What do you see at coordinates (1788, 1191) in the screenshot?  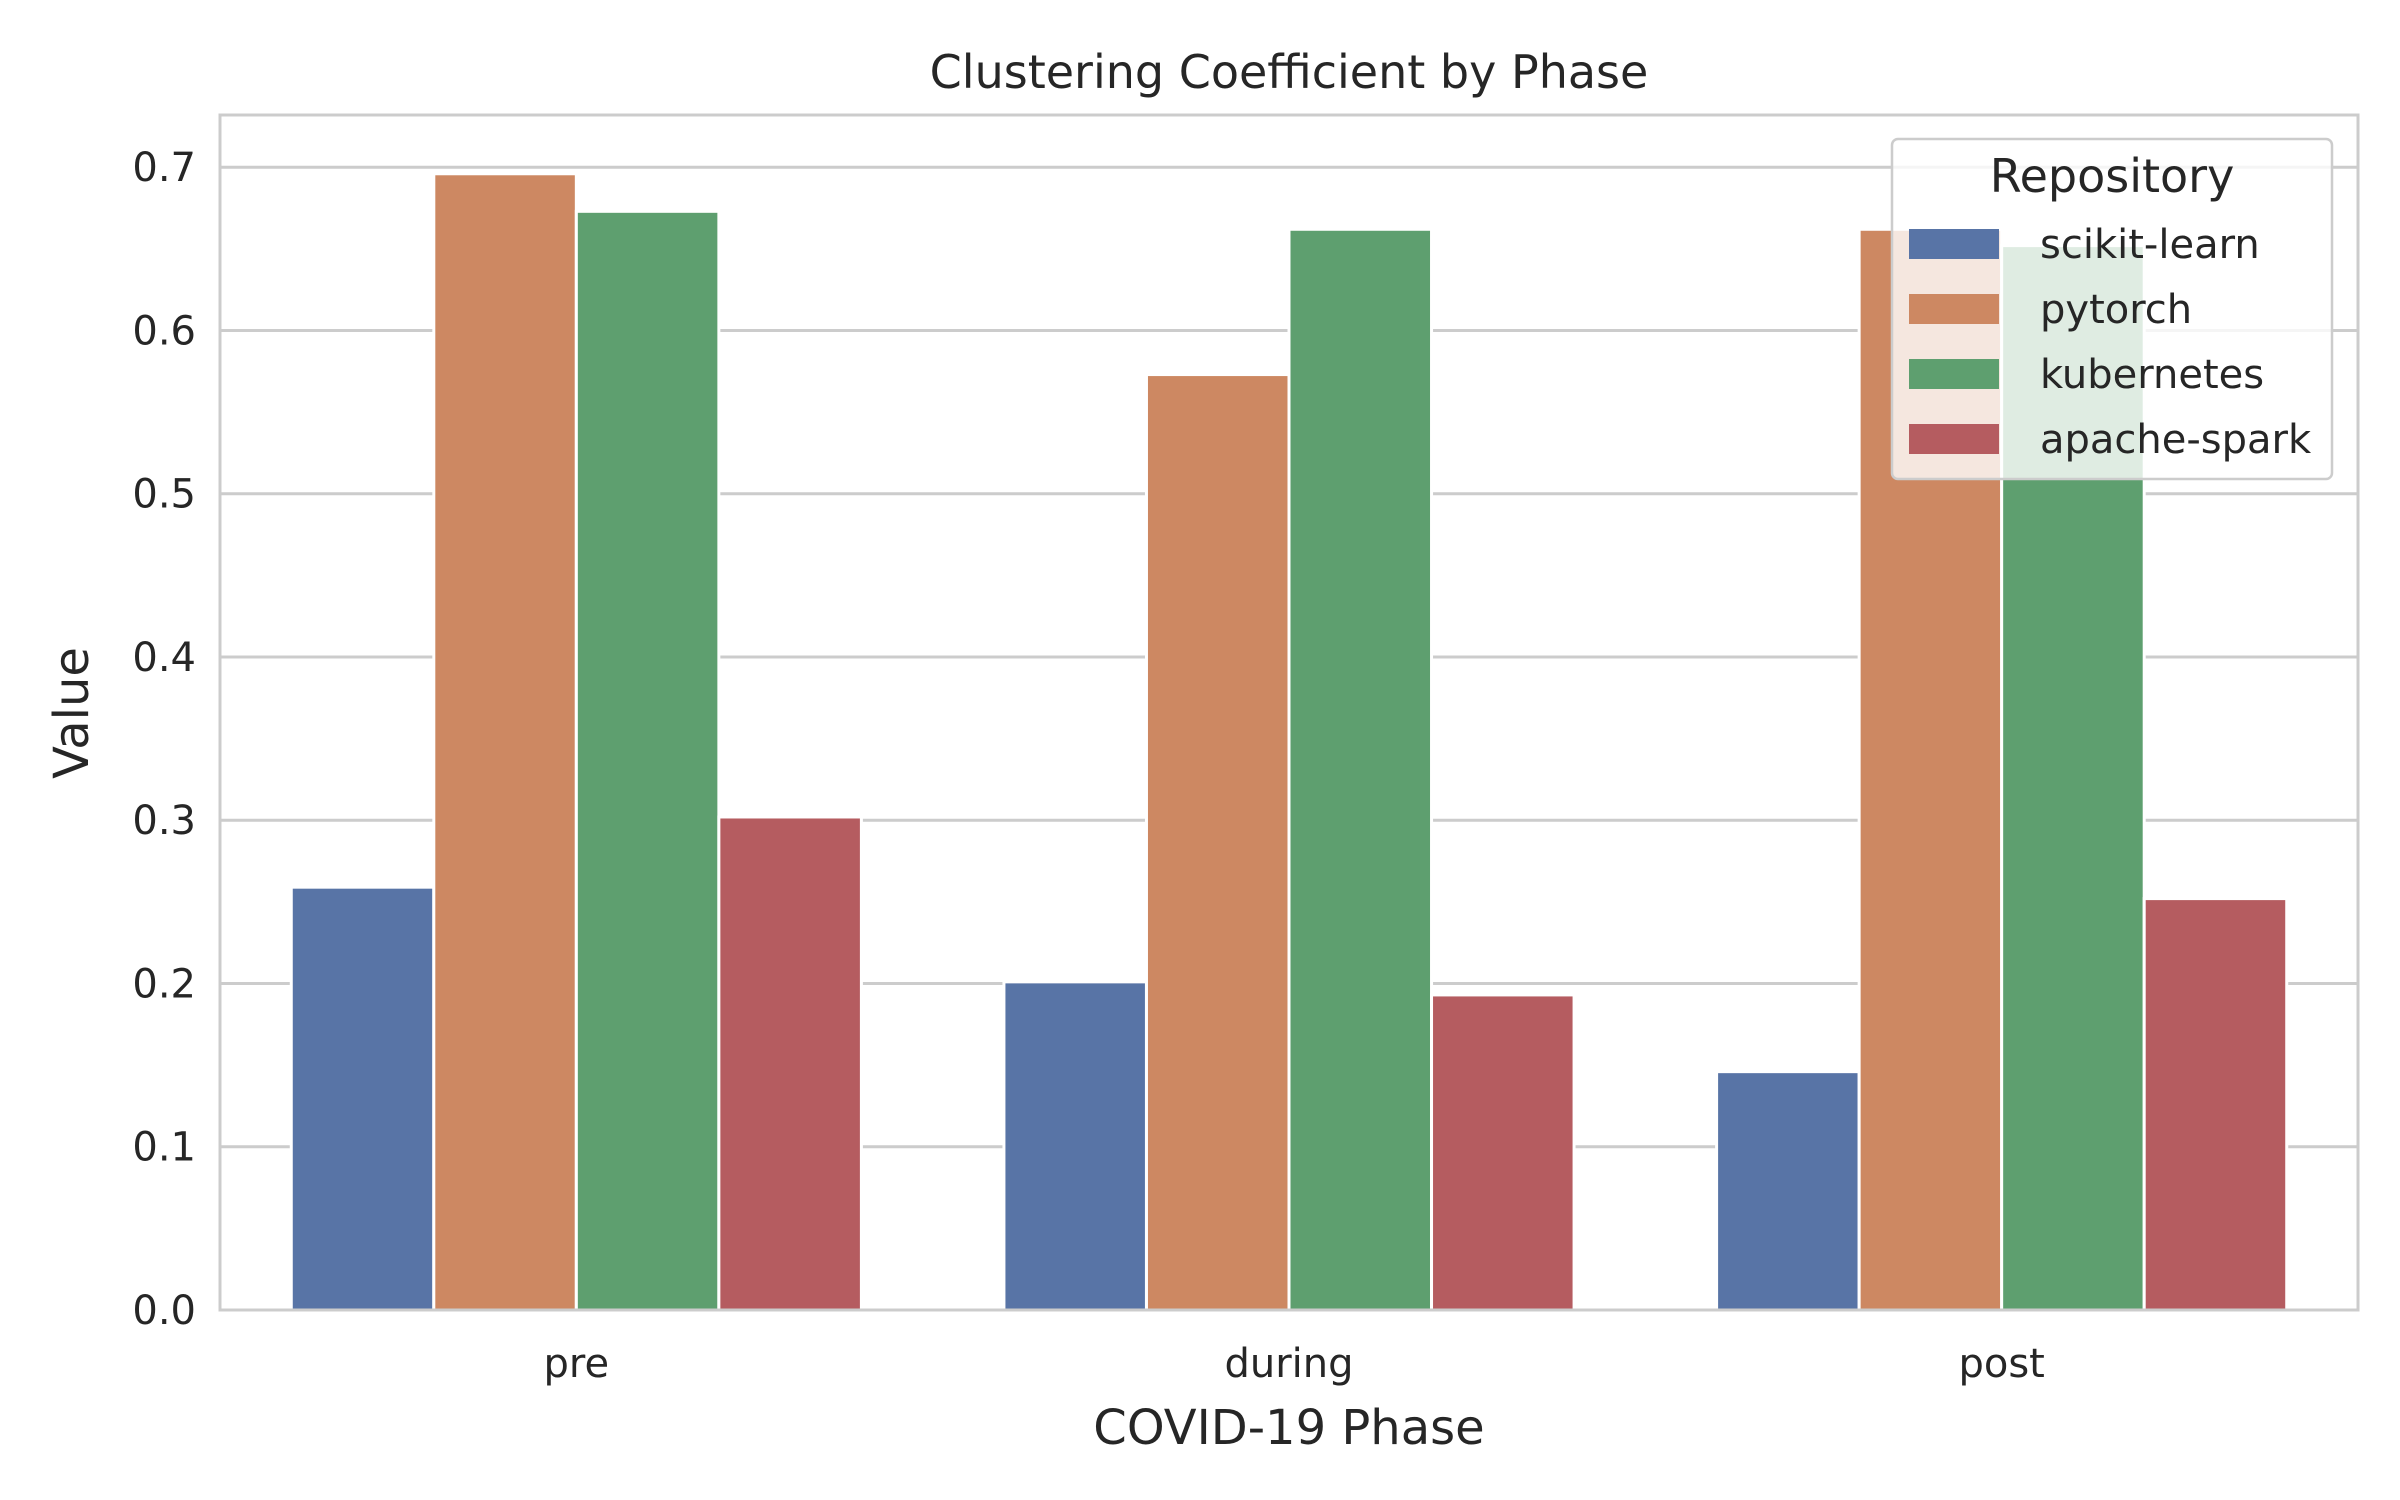 I see `bar-scikit-learn-post` at bounding box center [1788, 1191].